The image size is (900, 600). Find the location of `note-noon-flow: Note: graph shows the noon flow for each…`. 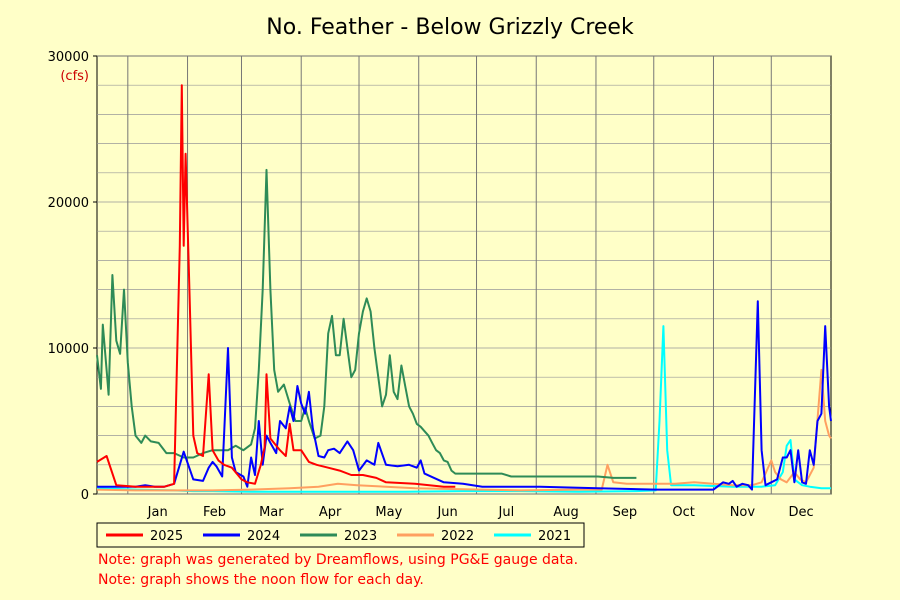

note-noon-flow: Note: graph shows the noon flow for each… is located at coordinates (261, 580).